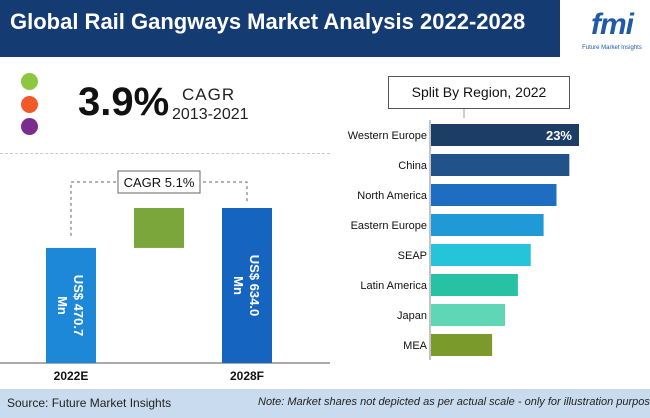 This screenshot has height=418, width=650. I want to click on region-label: China, so click(413, 166).